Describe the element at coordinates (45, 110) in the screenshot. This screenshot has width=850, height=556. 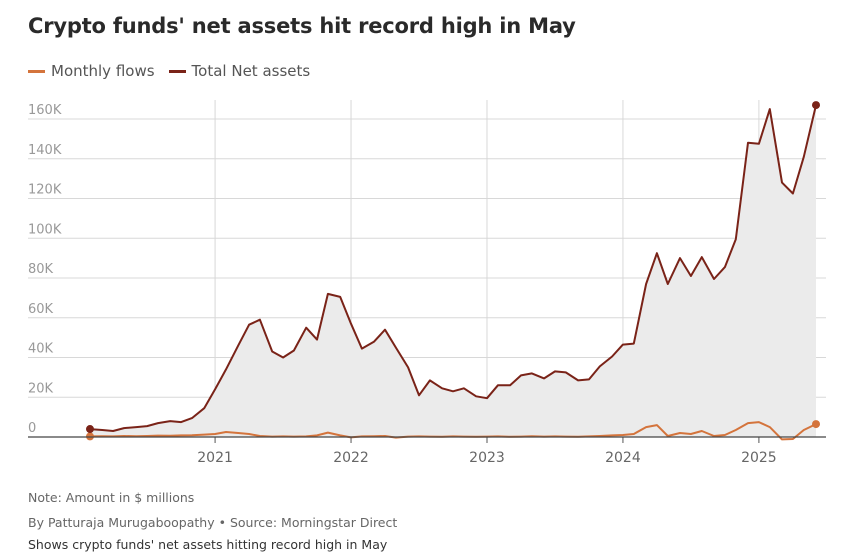
I see `y-tick-label: 160K` at that location.